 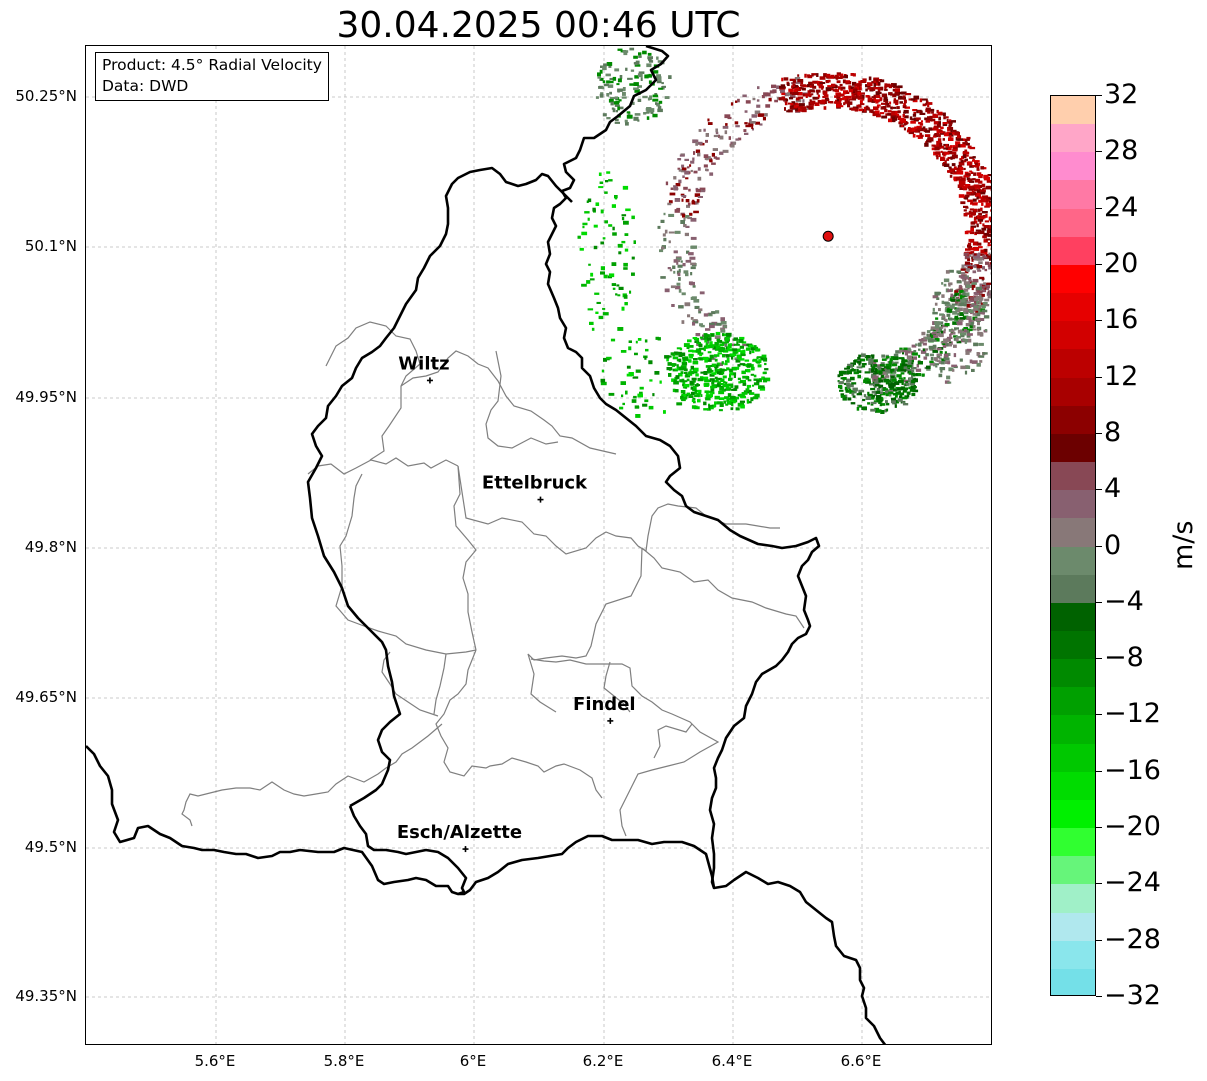 I want to click on city-marker: Esch/Alzette, so click(x=459, y=837).